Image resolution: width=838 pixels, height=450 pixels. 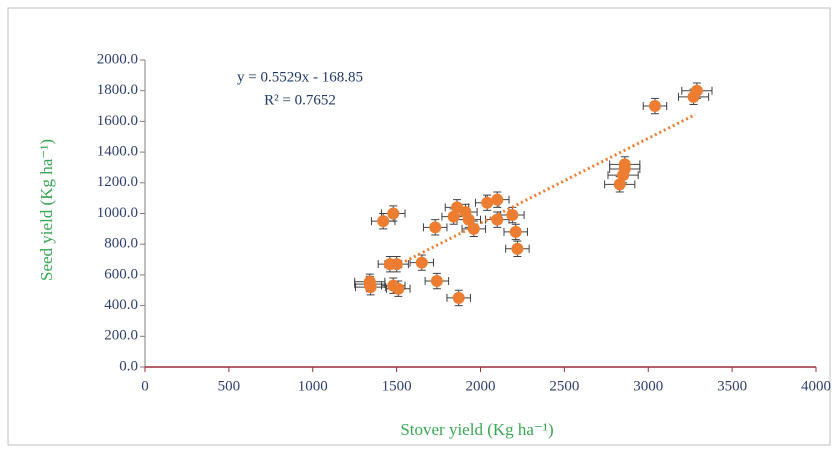 I want to click on x-tick-label: 500, so click(x=229, y=386).